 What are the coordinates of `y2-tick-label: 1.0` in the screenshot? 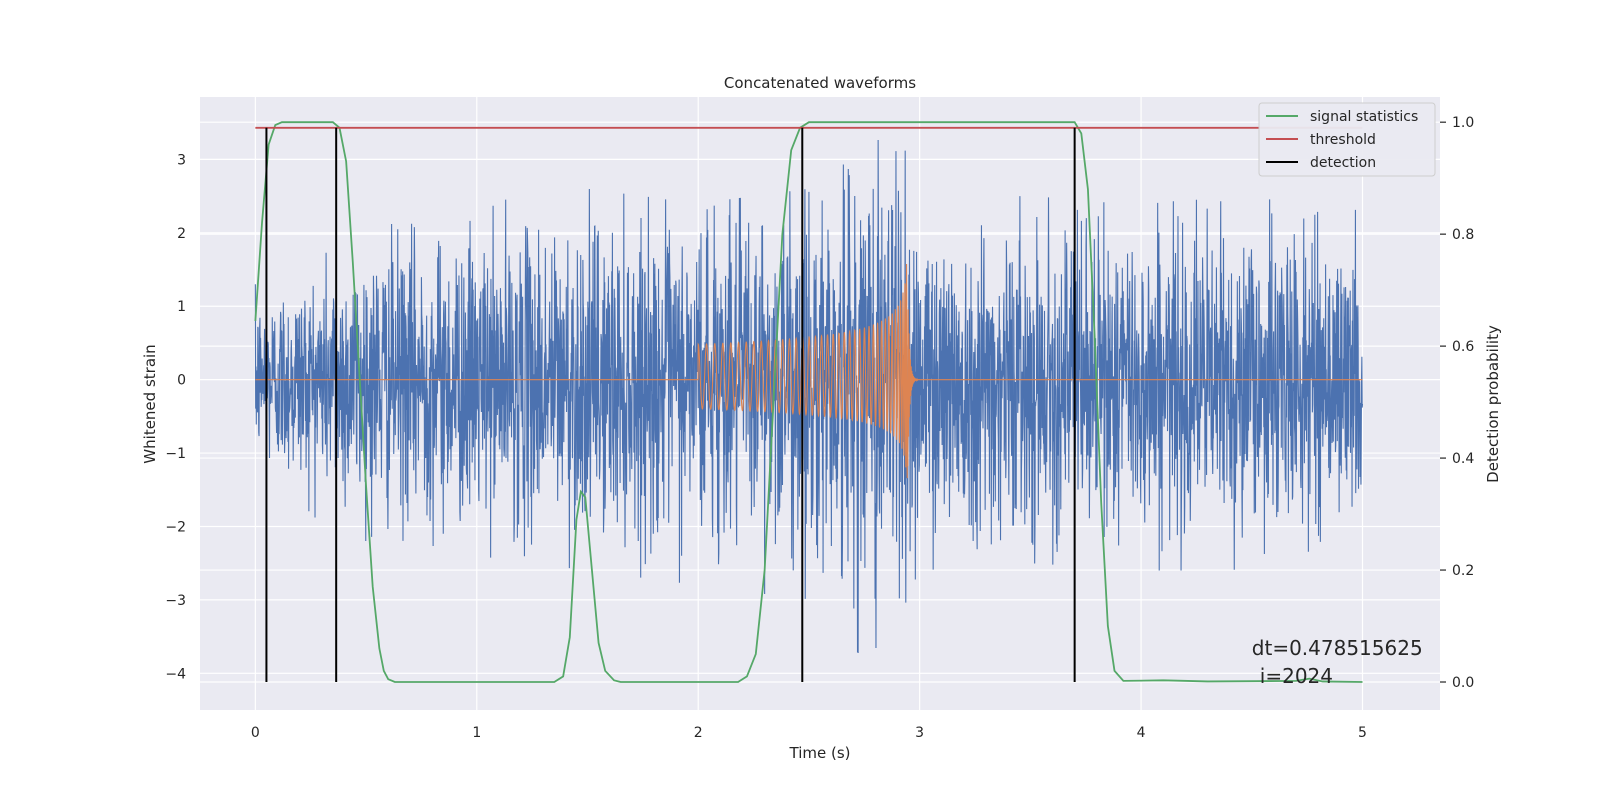 It's located at (1463, 123).